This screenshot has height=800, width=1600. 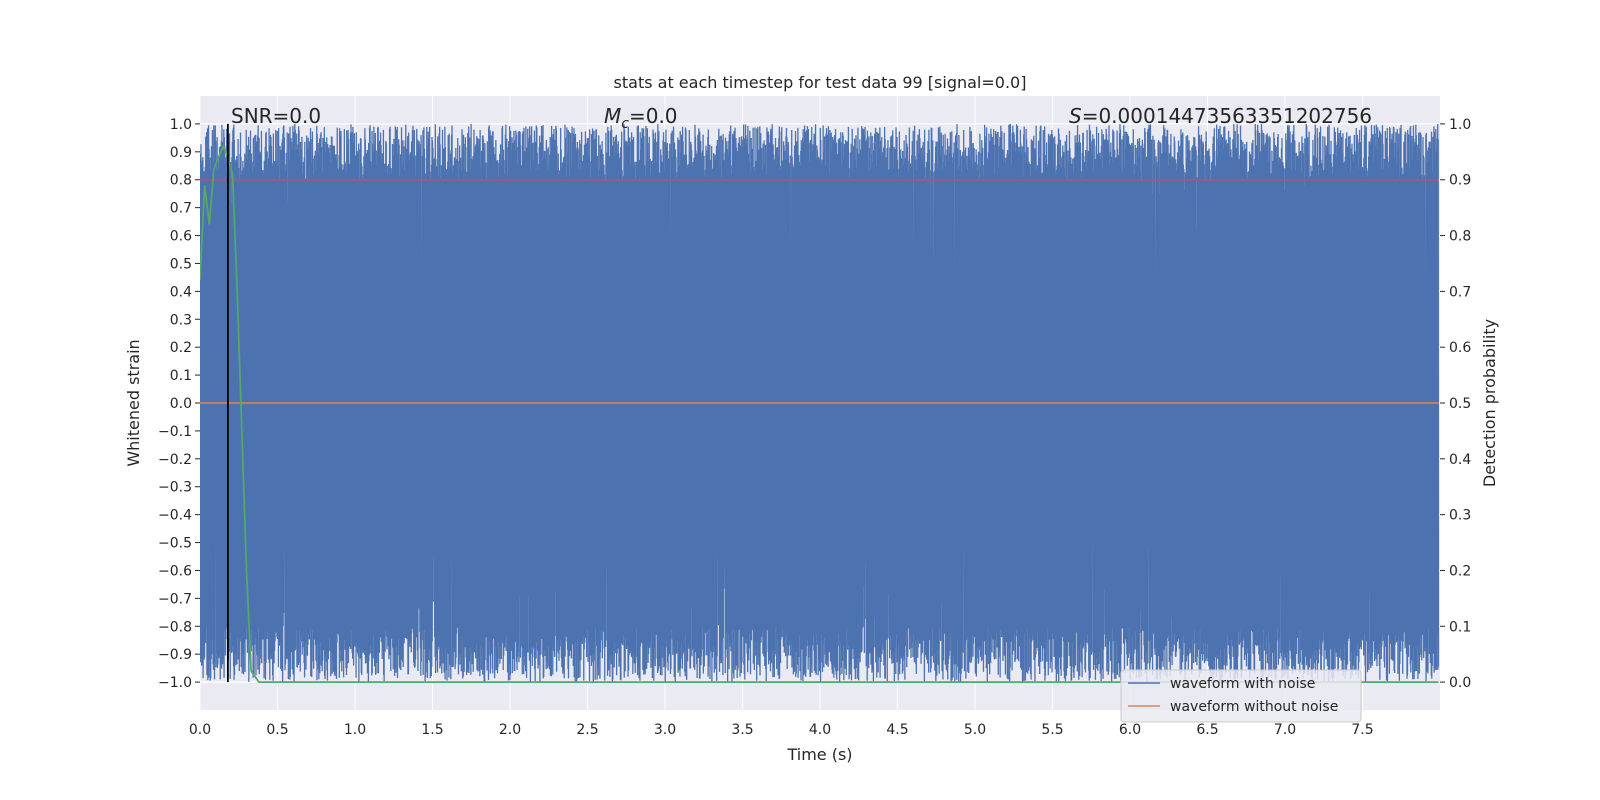 I want to click on y-axis-right-ticks: 1.0 0.9 0.8 0.7 0.6 0.5 0.4 0.3 0.2 0.1 0.0, so click(x=1455, y=404).